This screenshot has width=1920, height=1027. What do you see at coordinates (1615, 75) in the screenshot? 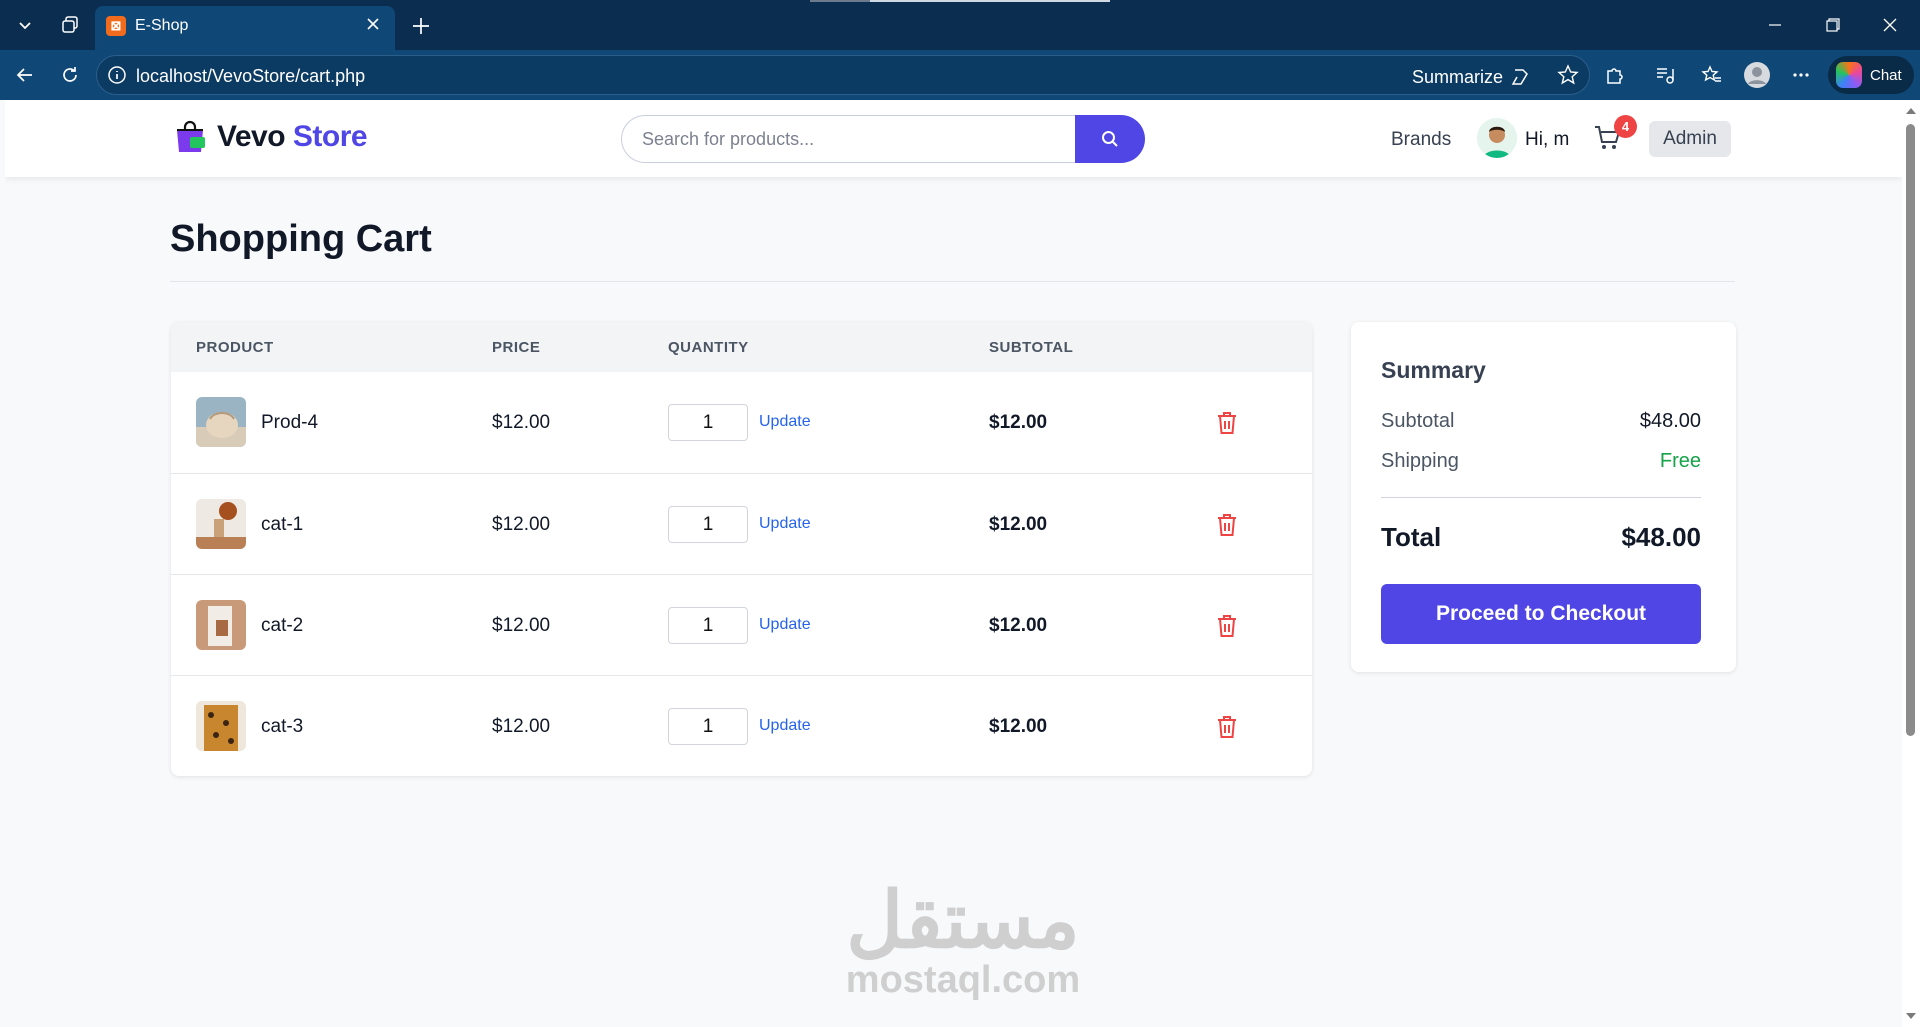
I see `extensions-button` at bounding box center [1615, 75].